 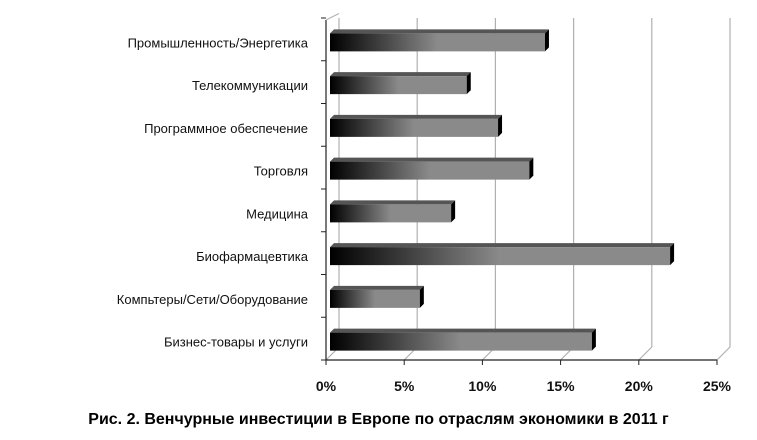 I want to click on x-tick-label: 10%, so click(x=482, y=386).